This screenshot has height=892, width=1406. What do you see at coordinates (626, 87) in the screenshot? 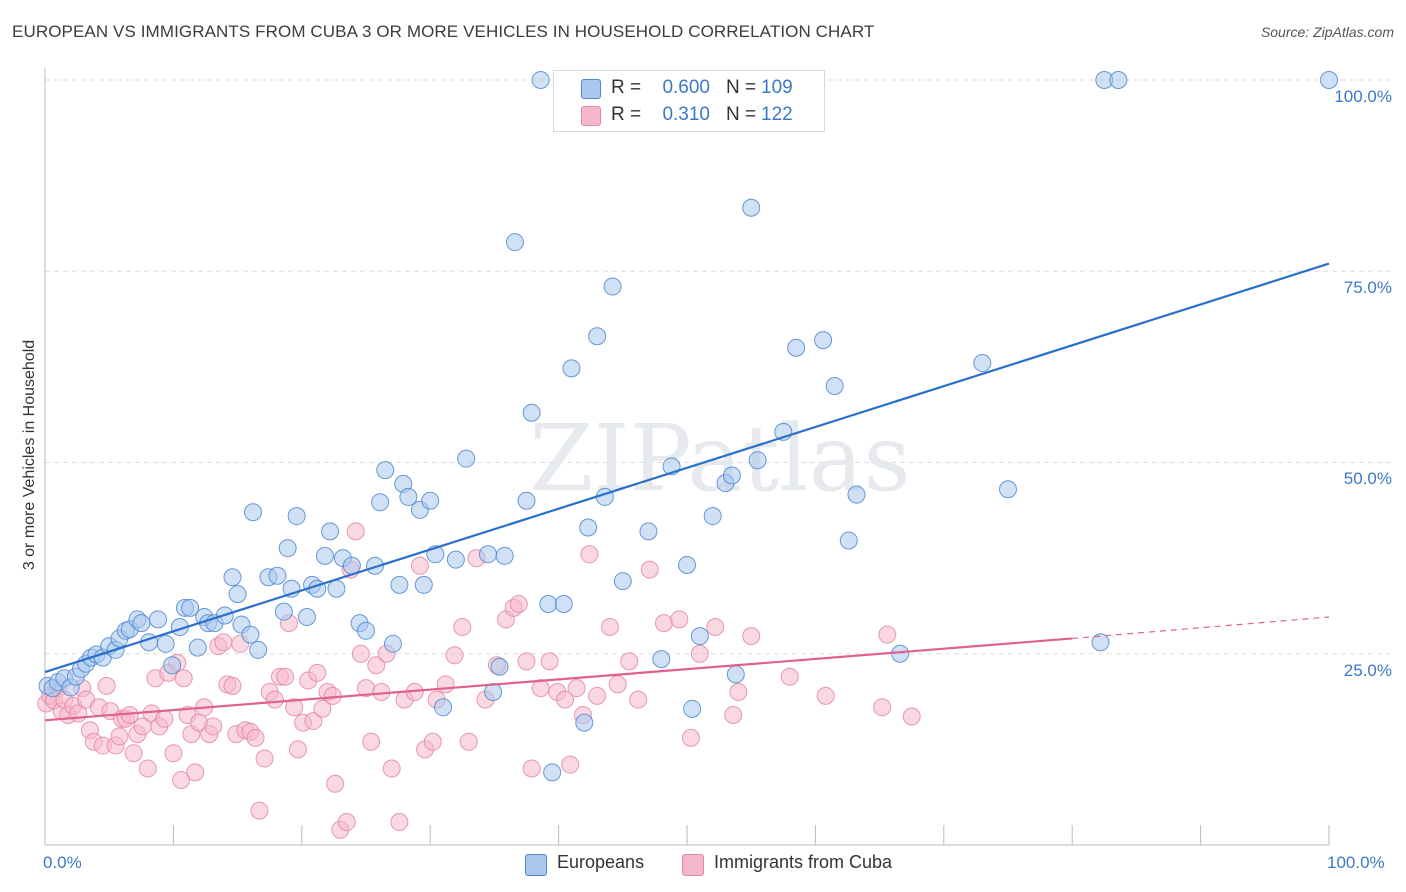
I see `r-label: R =` at bounding box center [626, 87].